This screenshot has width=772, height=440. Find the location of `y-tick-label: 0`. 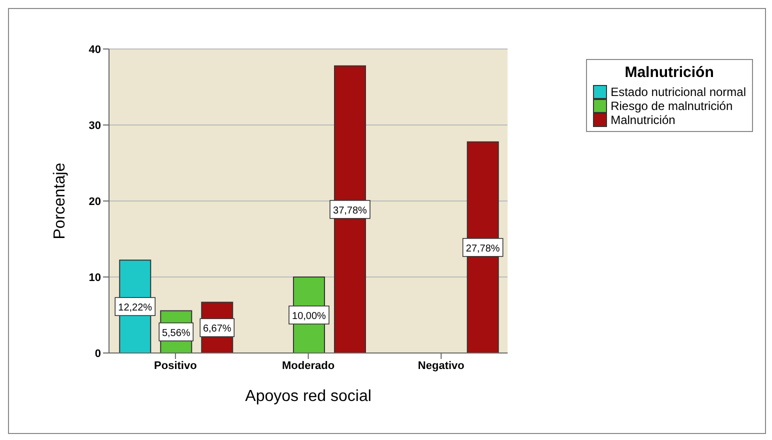

y-tick-label: 0 is located at coordinates (97, 354).